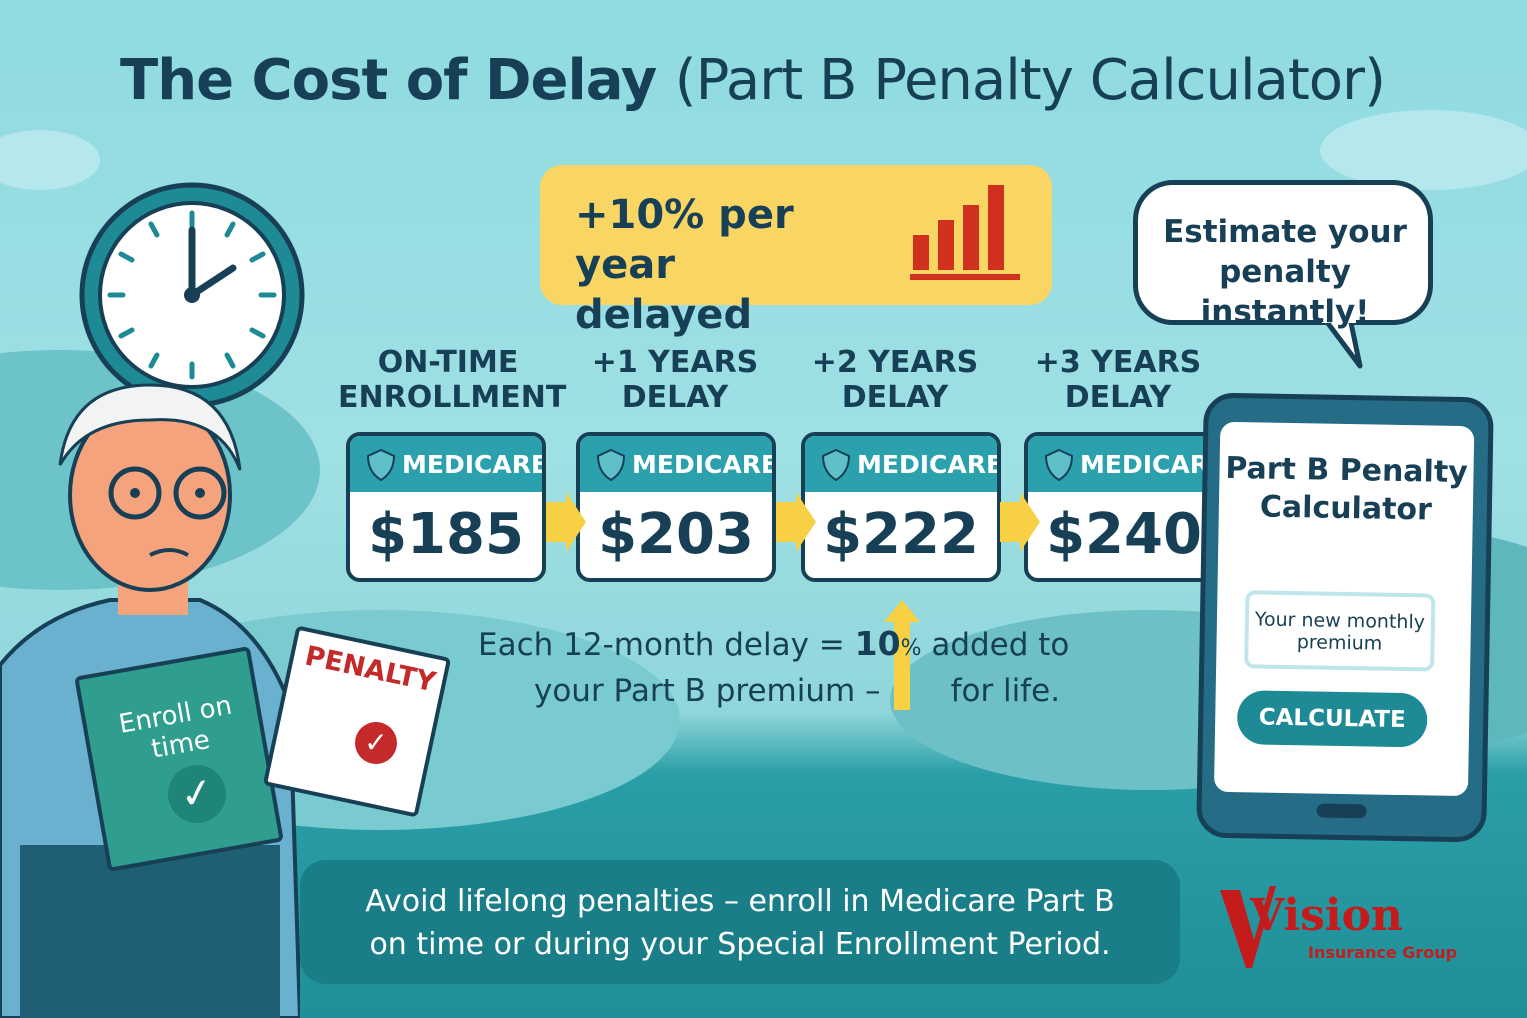 This screenshot has width=1527, height=1018. I want to click on rate-line-2: delayed, so click(664, 315).